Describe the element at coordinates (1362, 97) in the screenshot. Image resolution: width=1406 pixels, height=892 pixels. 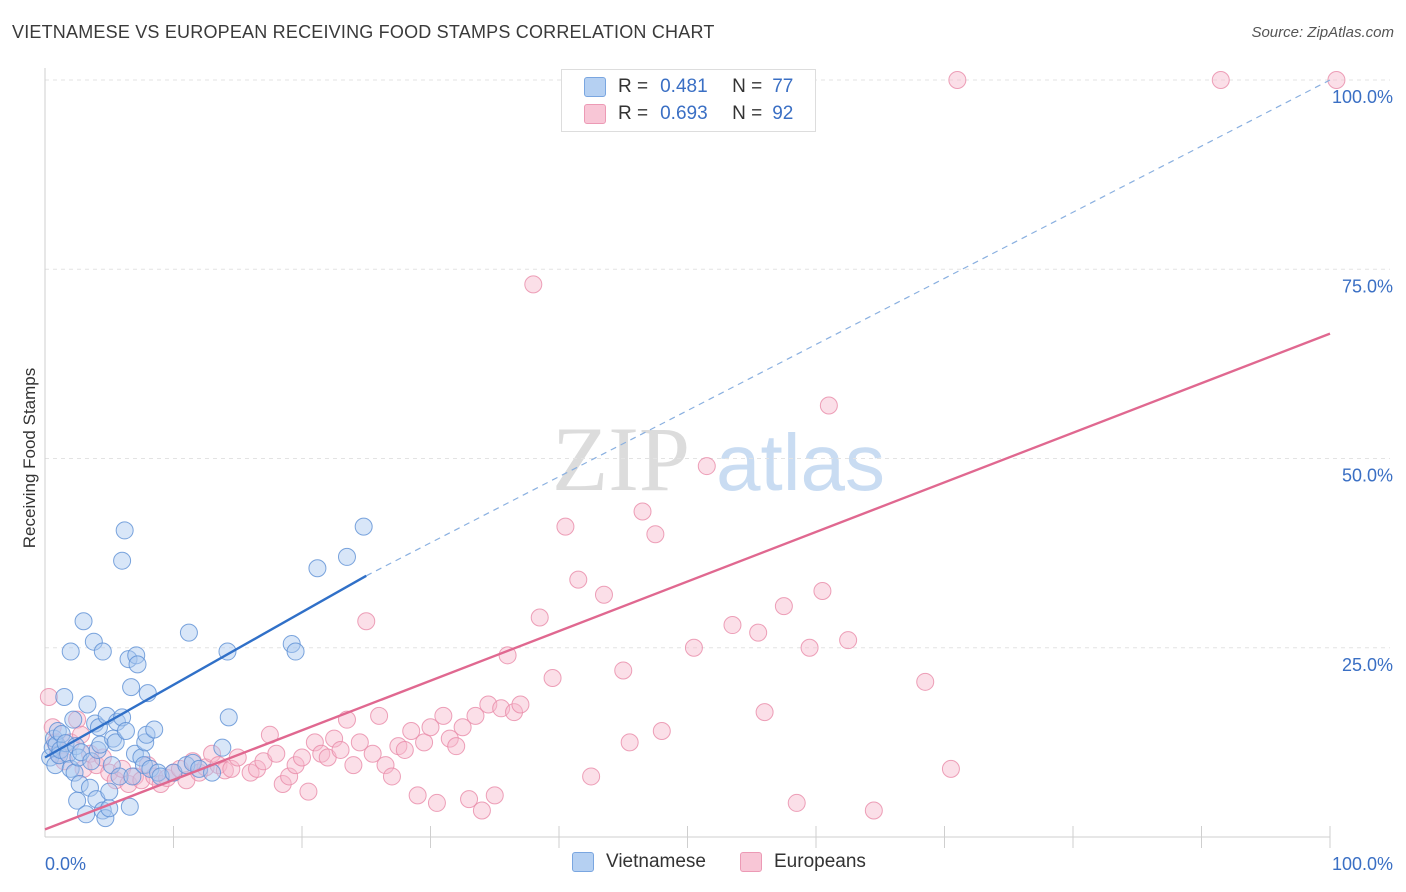
I see `y-tick-label: 100.0%` at that location.